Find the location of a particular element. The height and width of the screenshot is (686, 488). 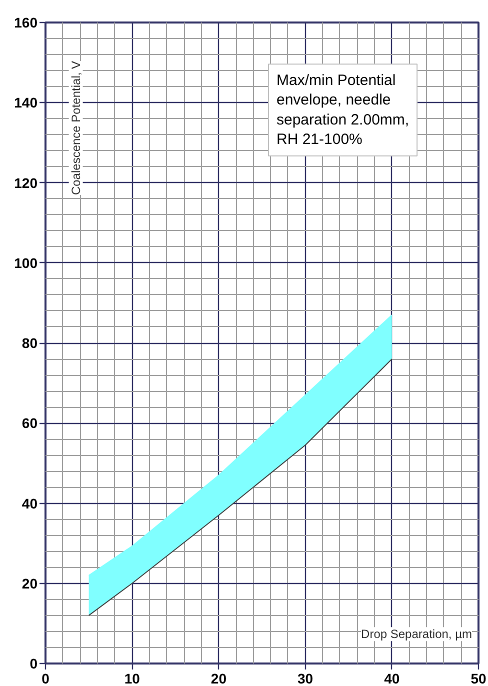

x-tick-label: 0 is located at coordinates (46, 678).